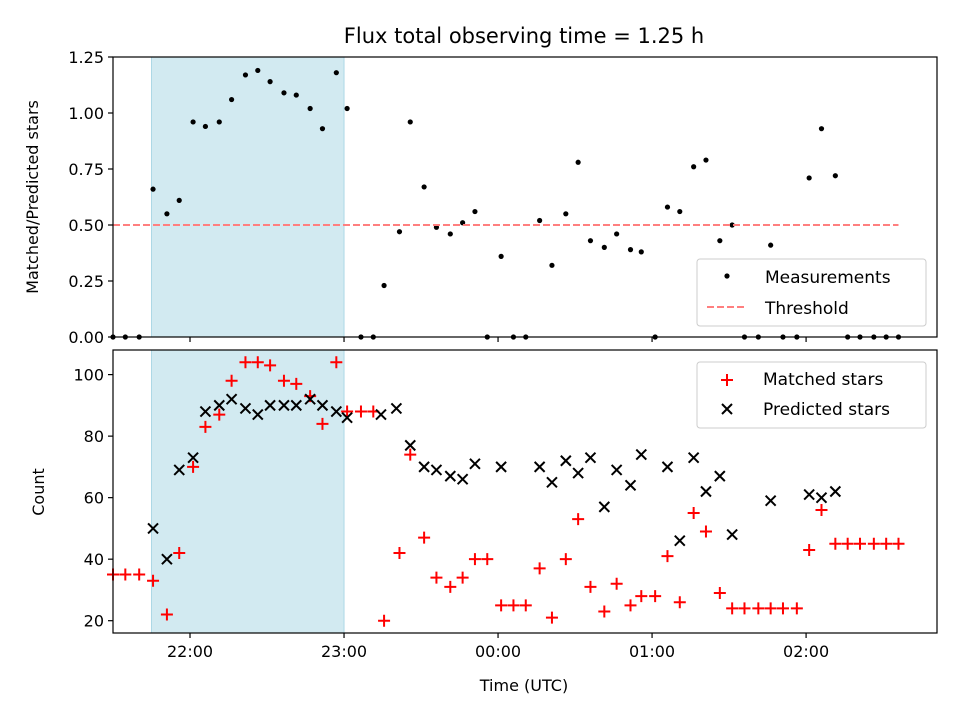  Describe the element at coordinates (806, 309) in the screenshot. I see `legend-threshold-label: Threshold` at that location.